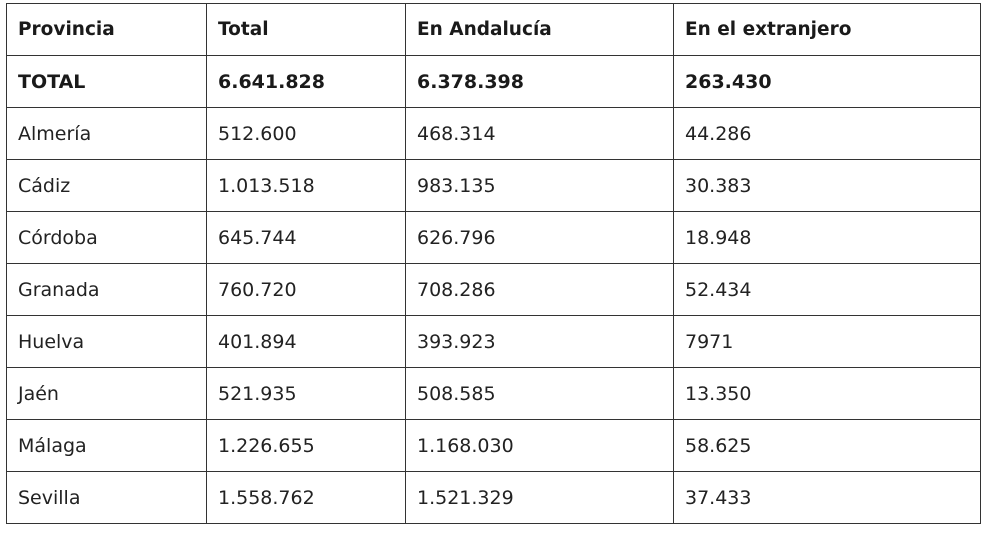  Describe the element at coordinates (106, 81) in the screenshot. I see `total-label: TOTAL` at that location.